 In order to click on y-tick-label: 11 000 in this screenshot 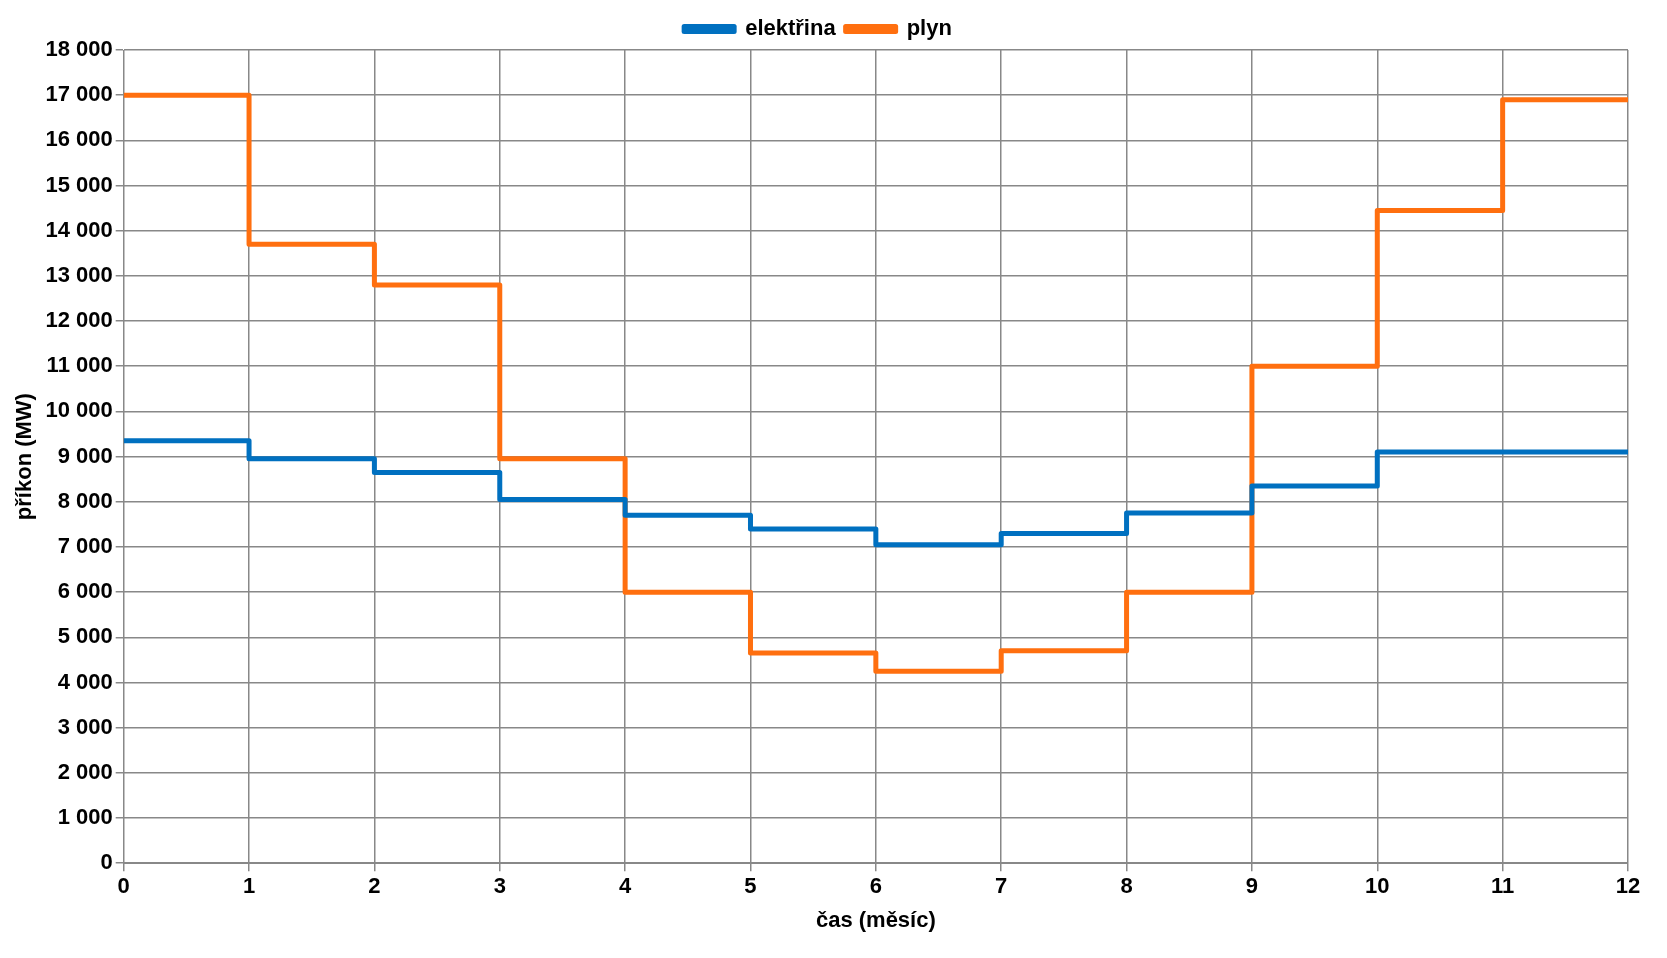, I will do `click(79, 365)`.